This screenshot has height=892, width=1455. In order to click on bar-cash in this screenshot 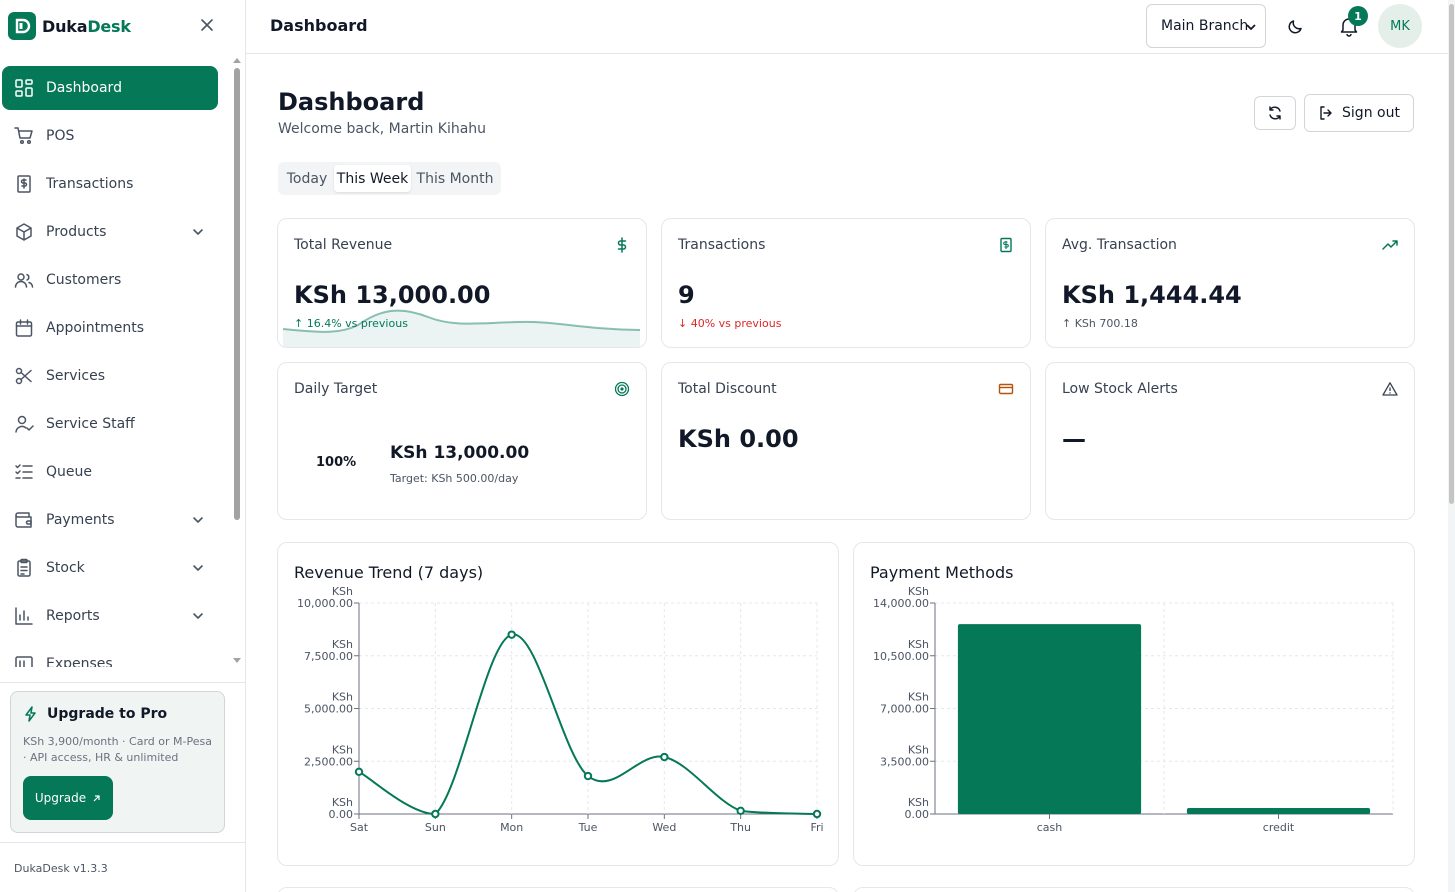, I will do `click(1049, 719)`.